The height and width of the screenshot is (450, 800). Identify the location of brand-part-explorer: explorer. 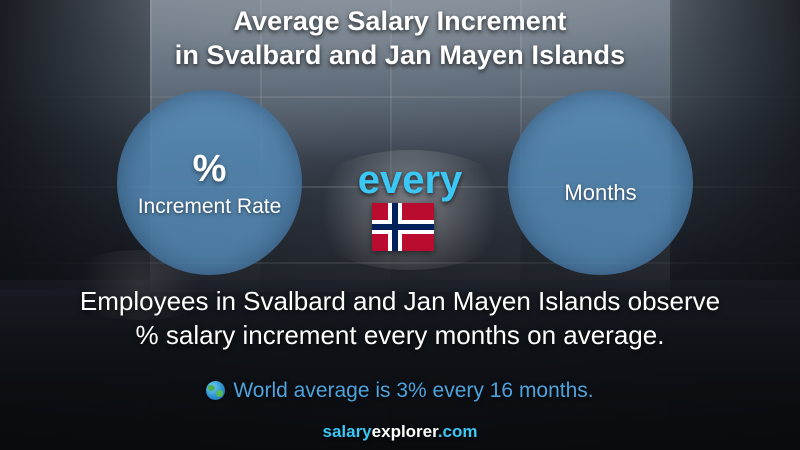
(404, 431).